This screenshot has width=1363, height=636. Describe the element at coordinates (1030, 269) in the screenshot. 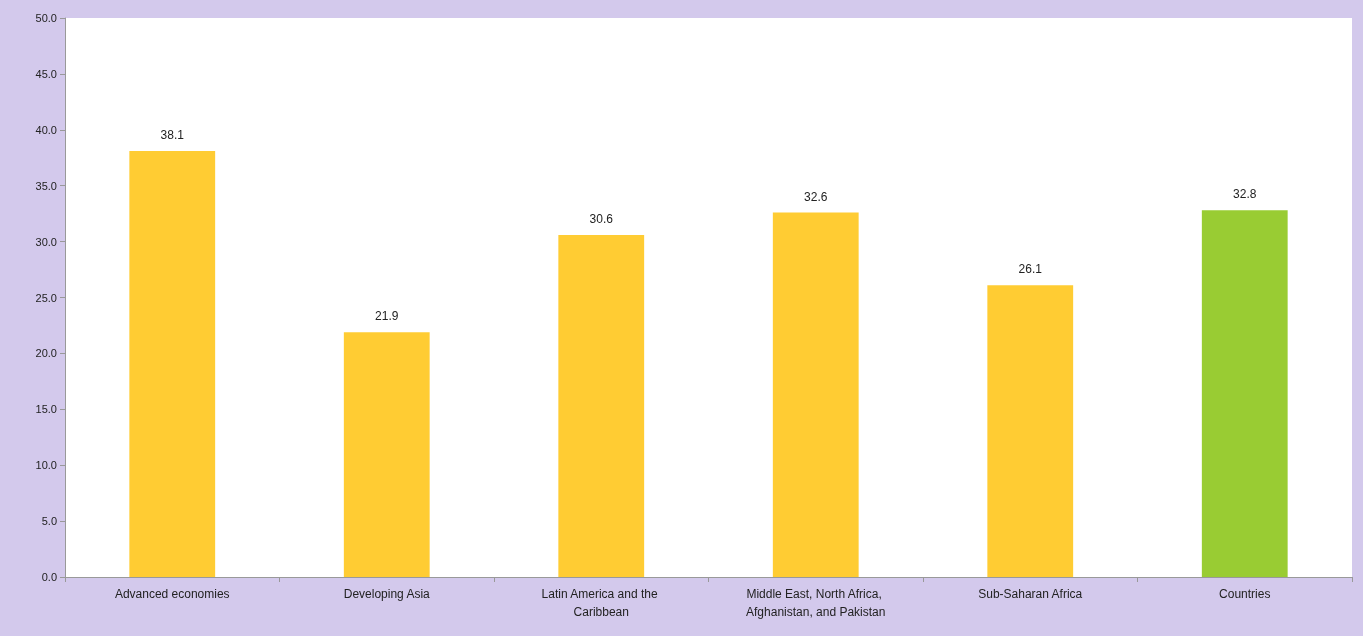

I see `data-label: 26.1` at that location.